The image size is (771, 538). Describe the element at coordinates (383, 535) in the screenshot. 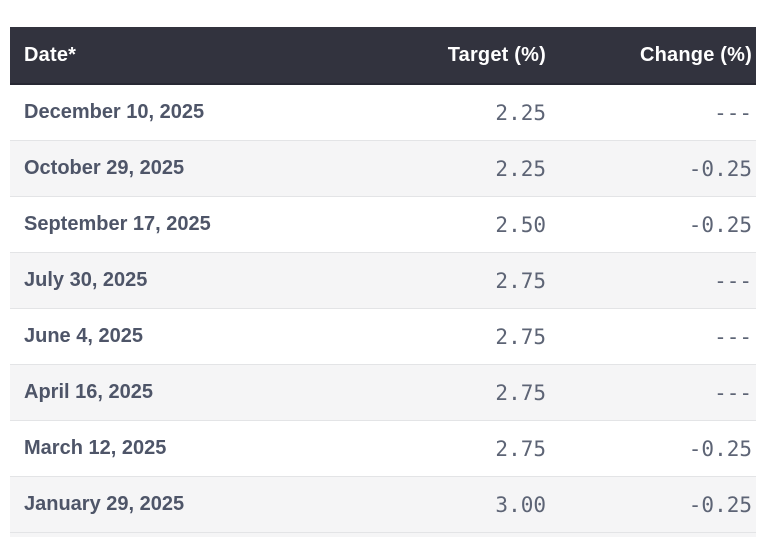

I see `next-row-peek` at that location.